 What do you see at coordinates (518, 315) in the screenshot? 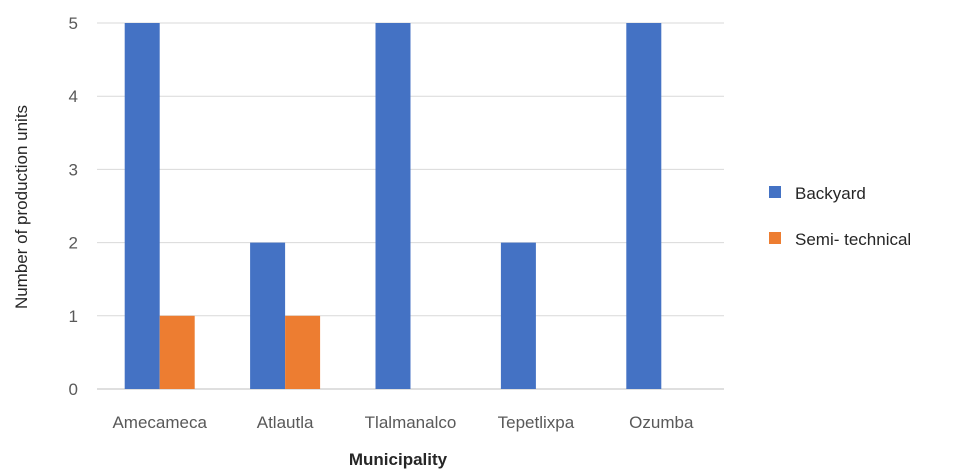
I see `bar-backyard-tepetlixpa` at bounding box center [518, 315].